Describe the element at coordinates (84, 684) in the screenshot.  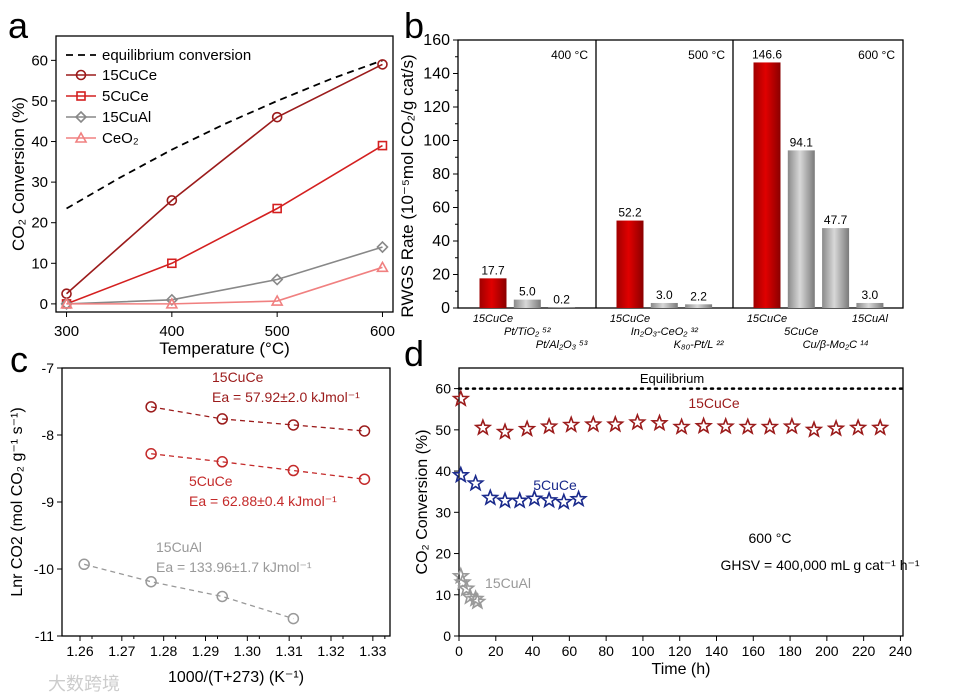
I see `watermark: 大数跨境` at that location.